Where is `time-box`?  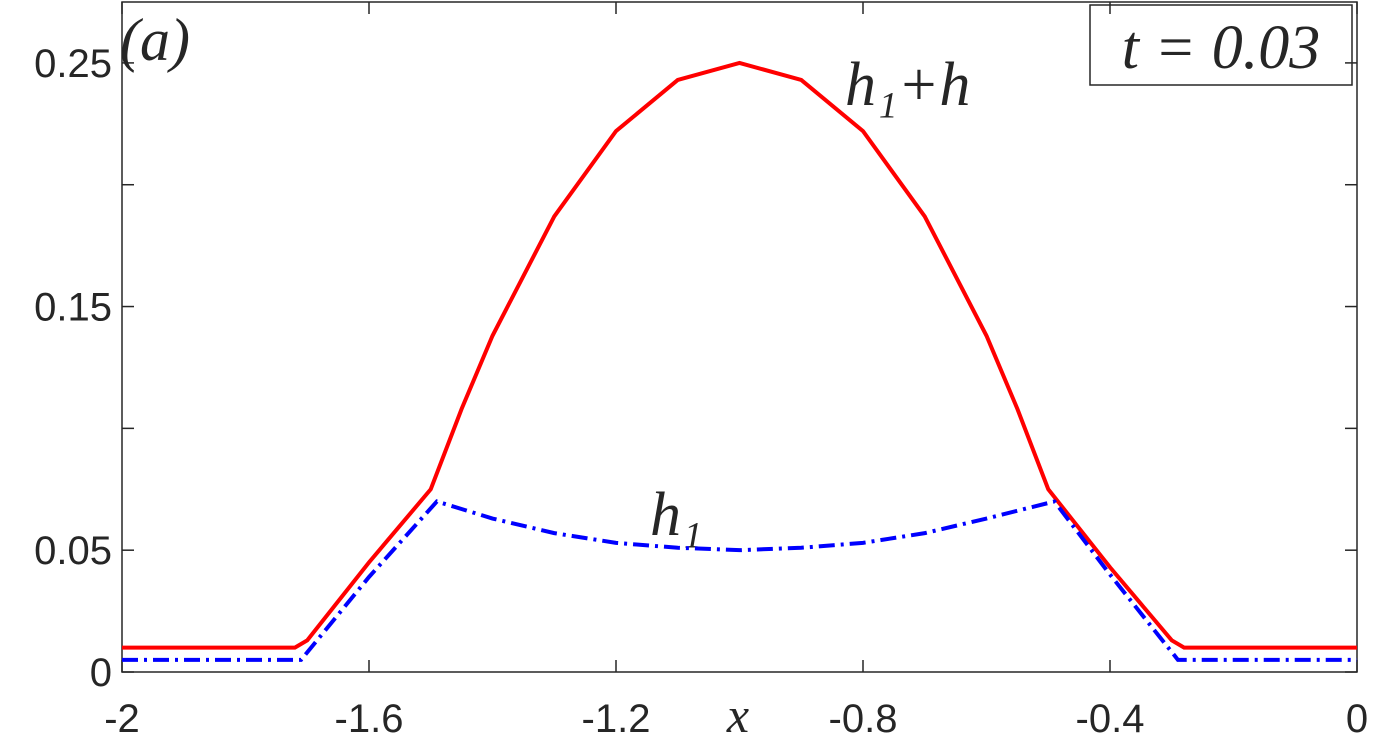 time-box is located at coordinates (1221, 45).